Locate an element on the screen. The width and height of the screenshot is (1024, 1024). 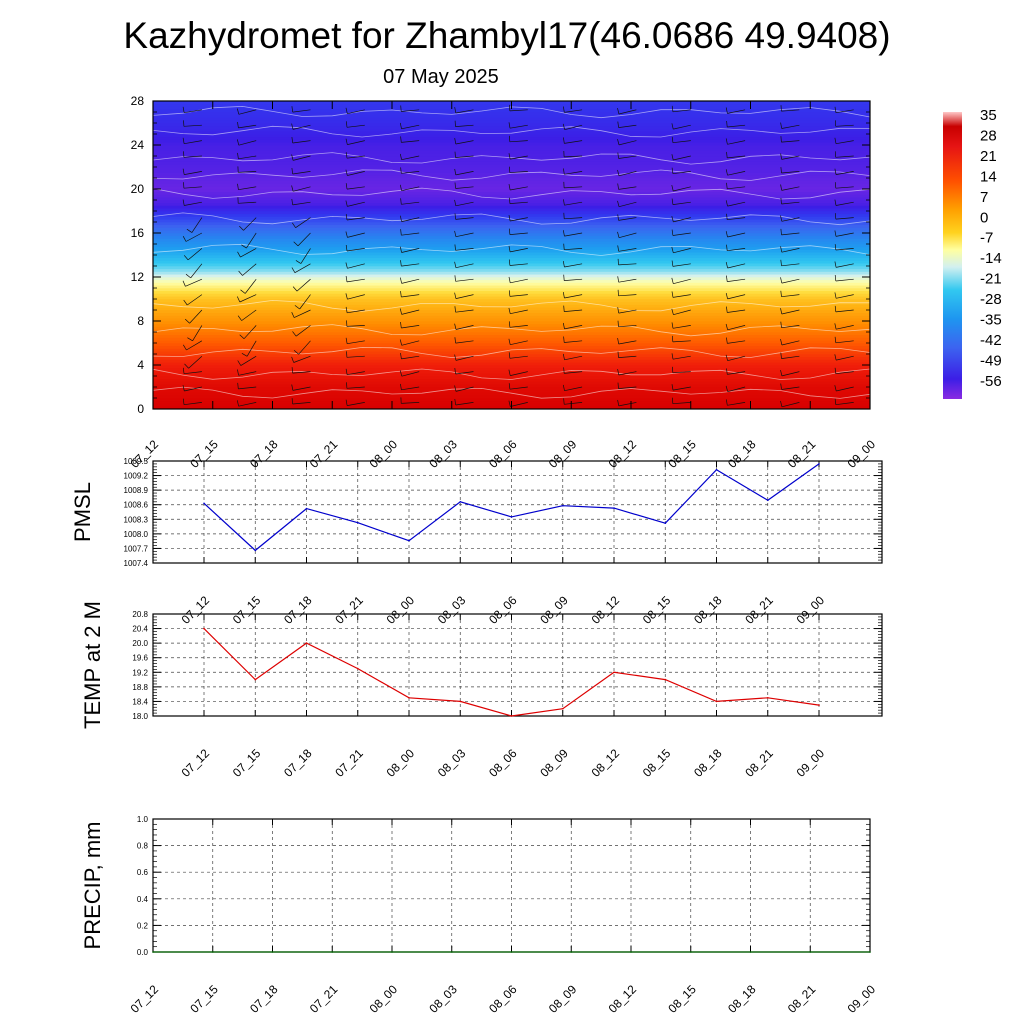
contour-line is located at coordinates (511, 219).